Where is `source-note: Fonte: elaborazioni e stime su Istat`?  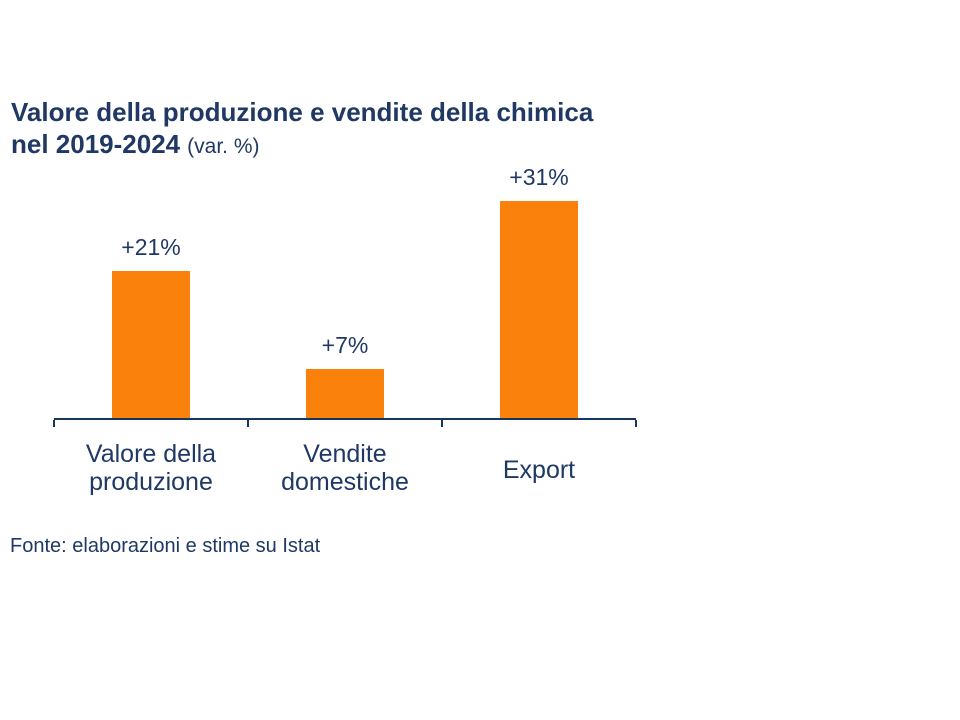
source-note: Fonte: elaborazioni e stime su Istat is located at coordinates (165, 546).